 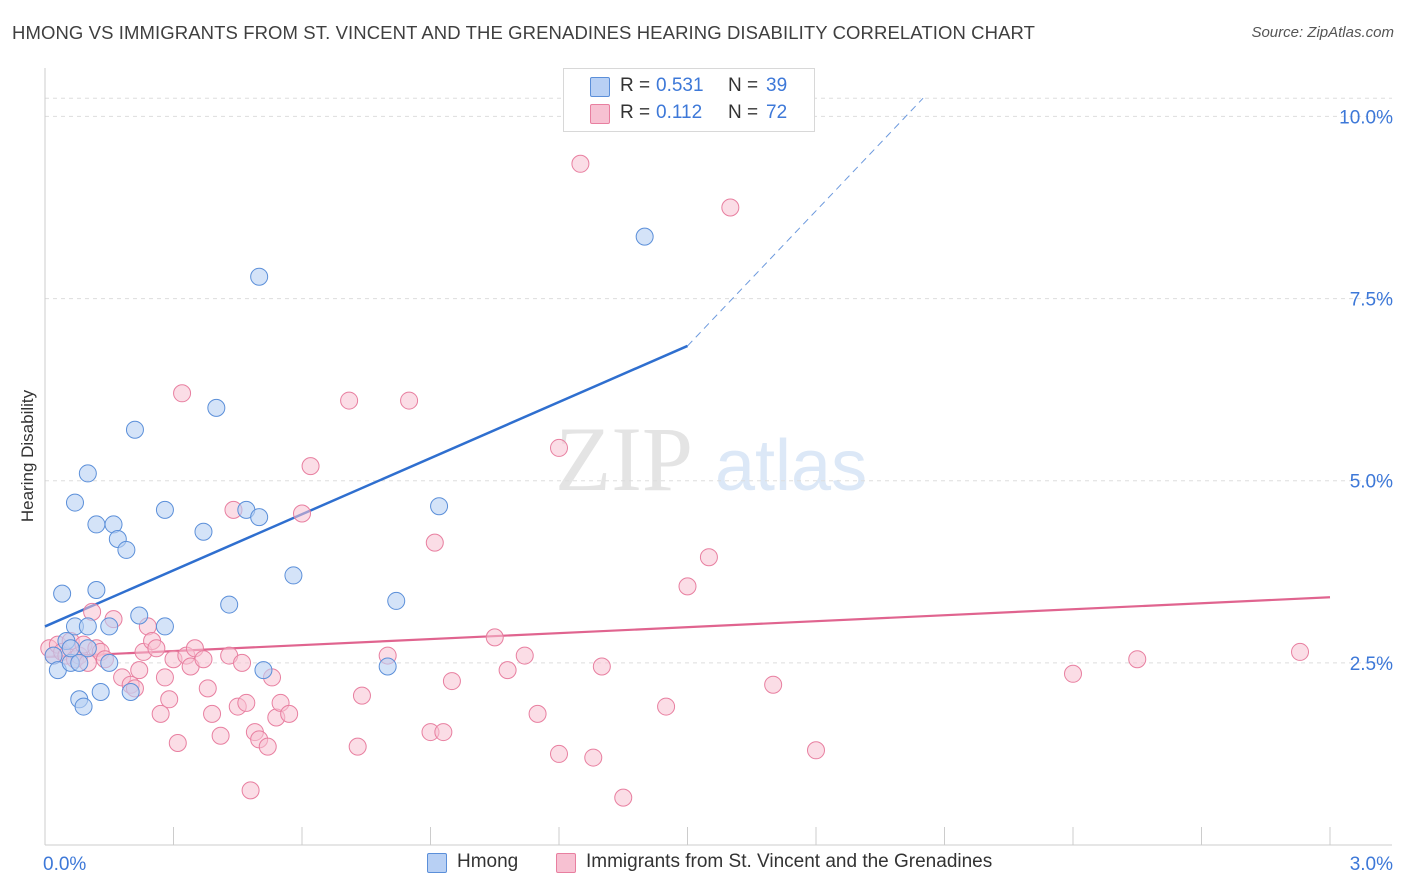 I want to click on x-tick-label: 3.0%, so click(x=1371, y=864).